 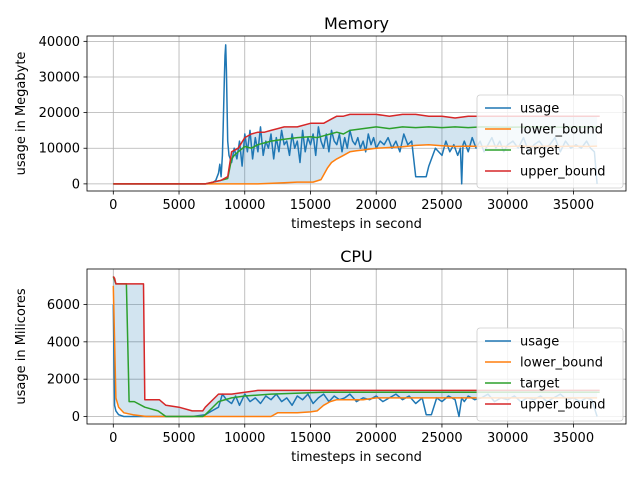 What do you see at coordinates (63, 342) in the screenshot?
I see `cpu-ytick-label-2: 4000` at bounding box center [63, 342].